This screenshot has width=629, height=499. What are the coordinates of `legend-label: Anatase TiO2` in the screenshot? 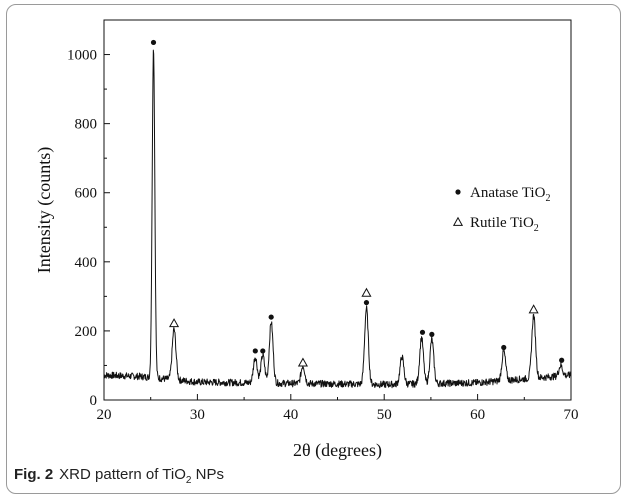 It's located at (510, 194).